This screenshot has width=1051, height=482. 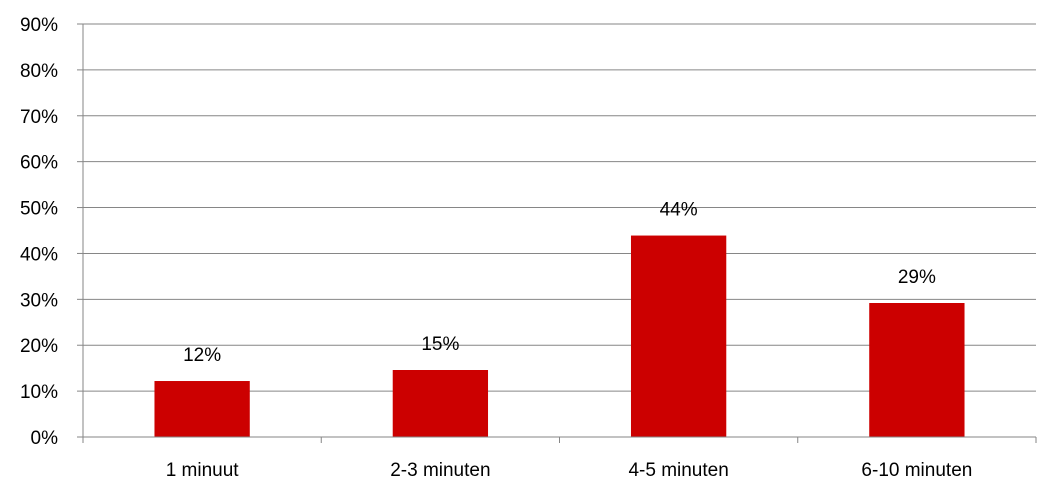 What do you see at coordinates (39, 163) in the screenshot?
I see `y-tick-label: 60%` at bounding box center [39, 163].